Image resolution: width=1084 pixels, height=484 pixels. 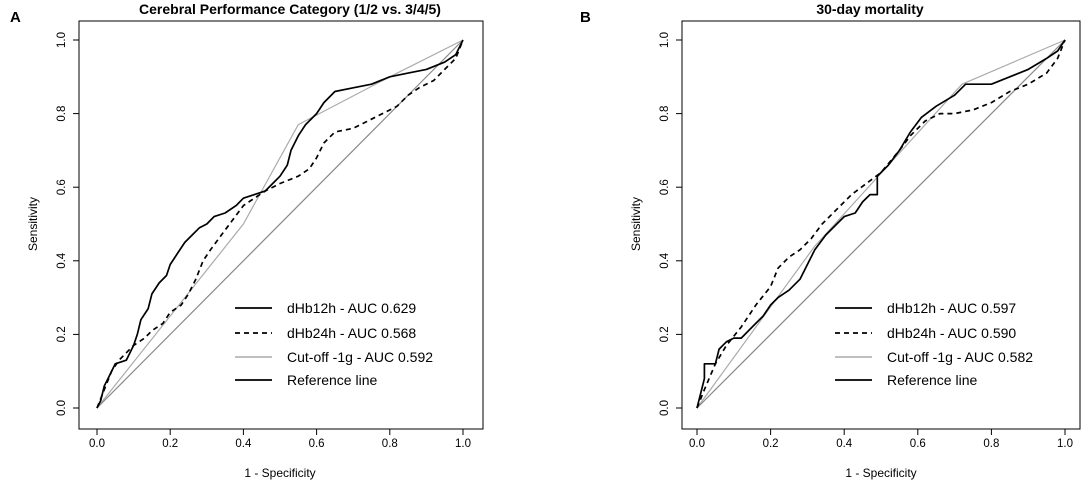 I want to click on legend-label: dHb12h - AUC 0.629, so click(x=351, y=308).